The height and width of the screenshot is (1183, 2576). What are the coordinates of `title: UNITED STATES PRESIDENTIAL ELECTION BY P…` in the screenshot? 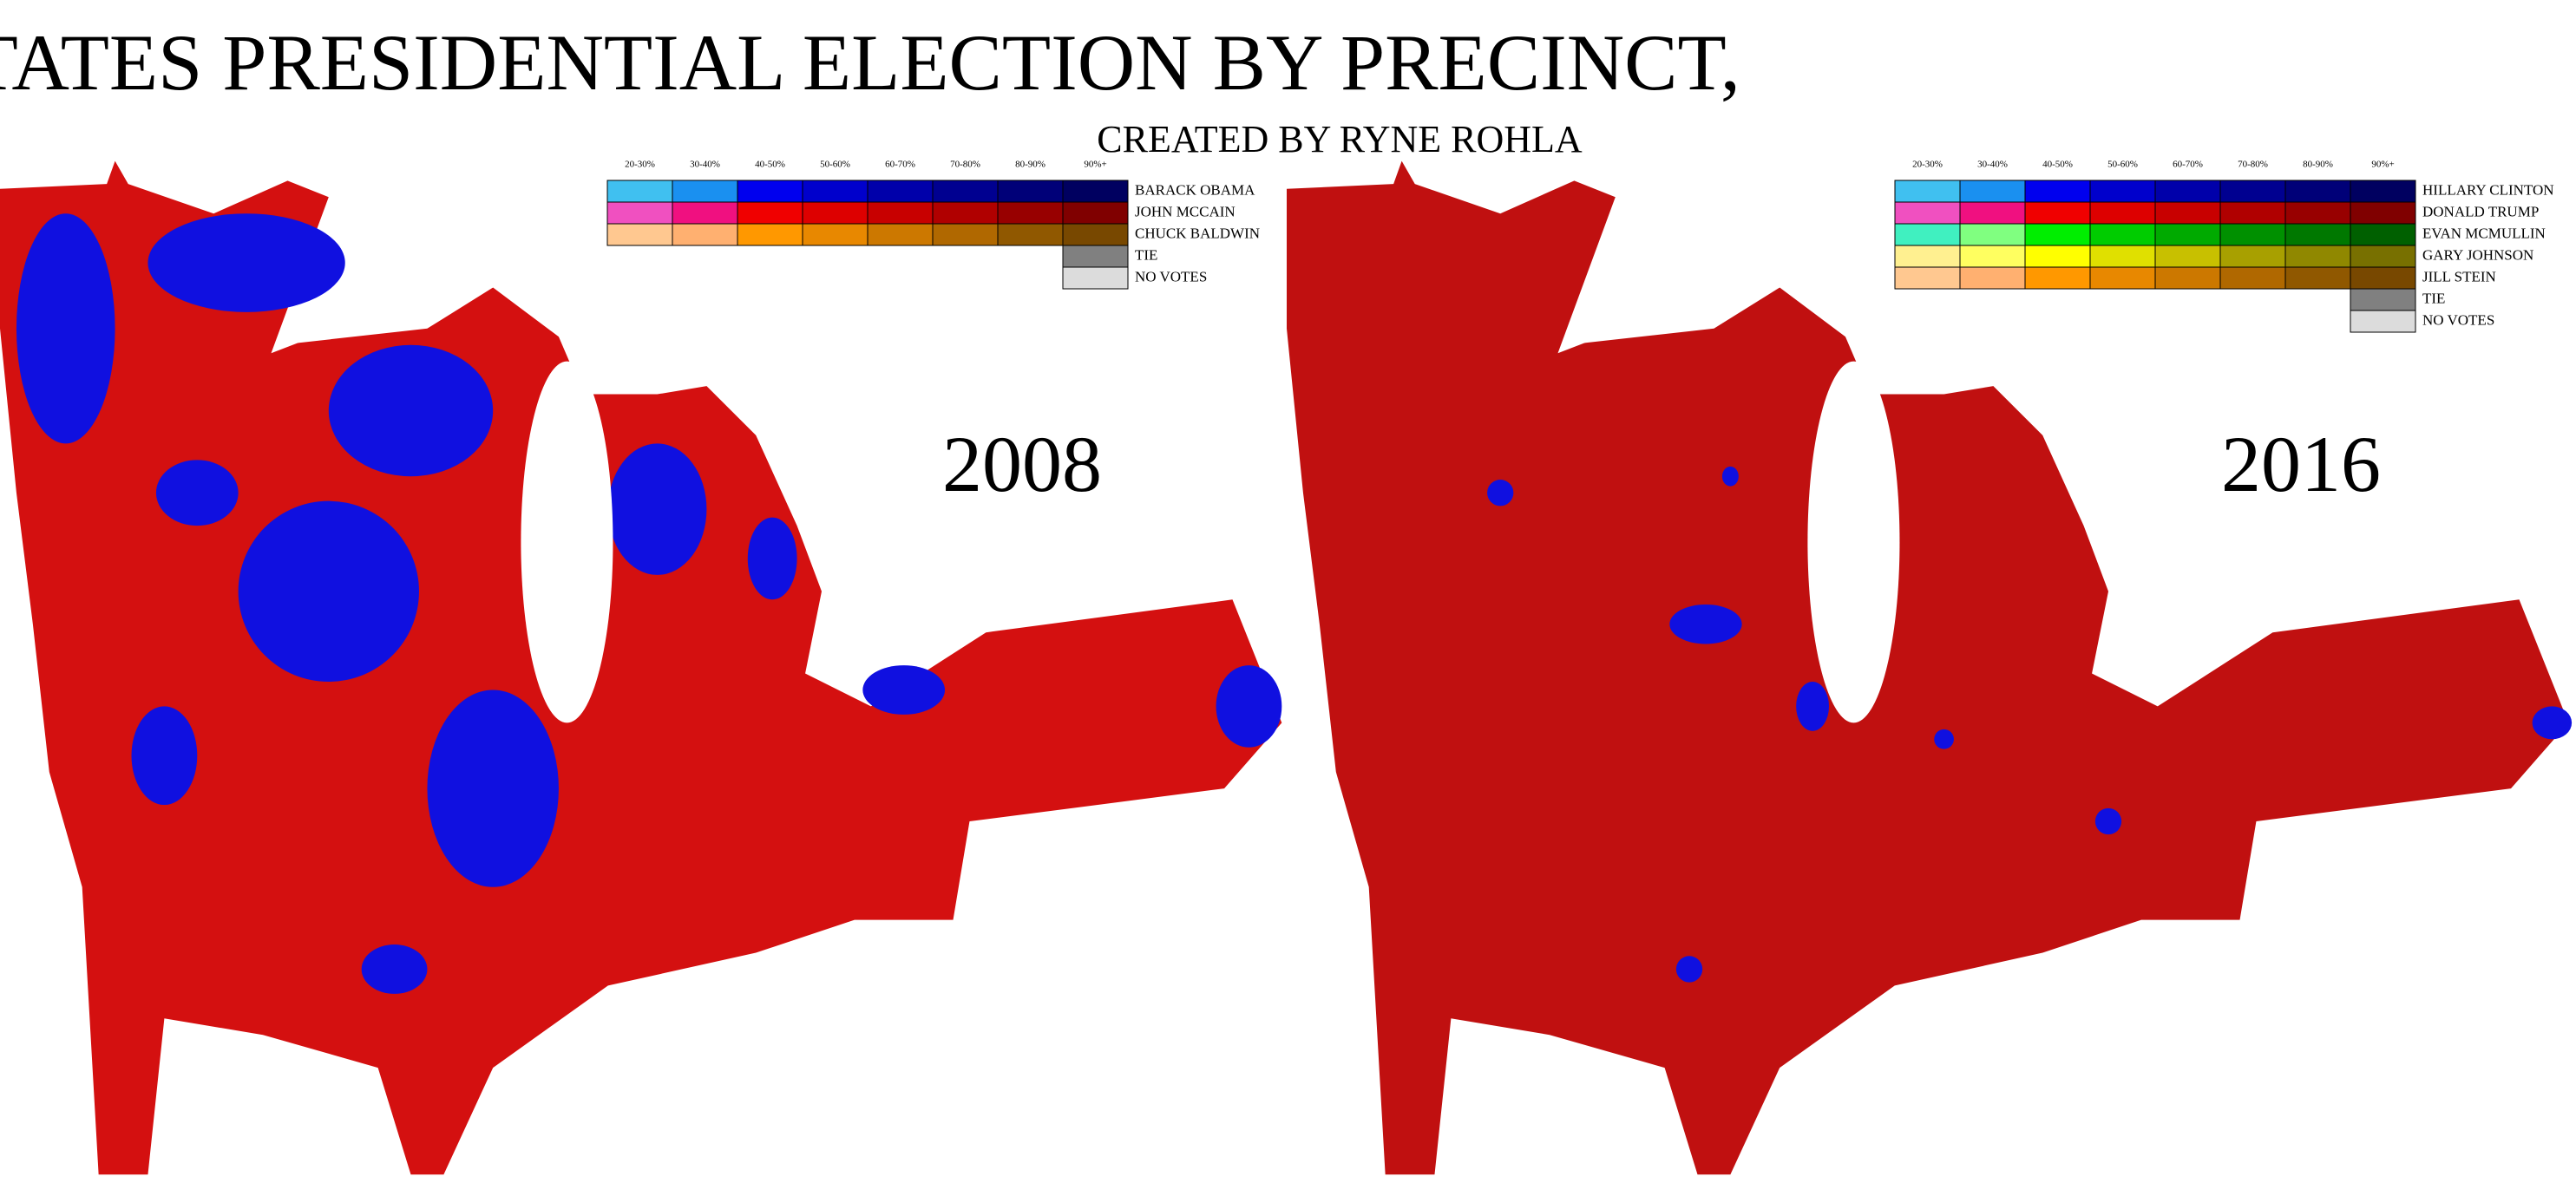 It's located at (870, 63).